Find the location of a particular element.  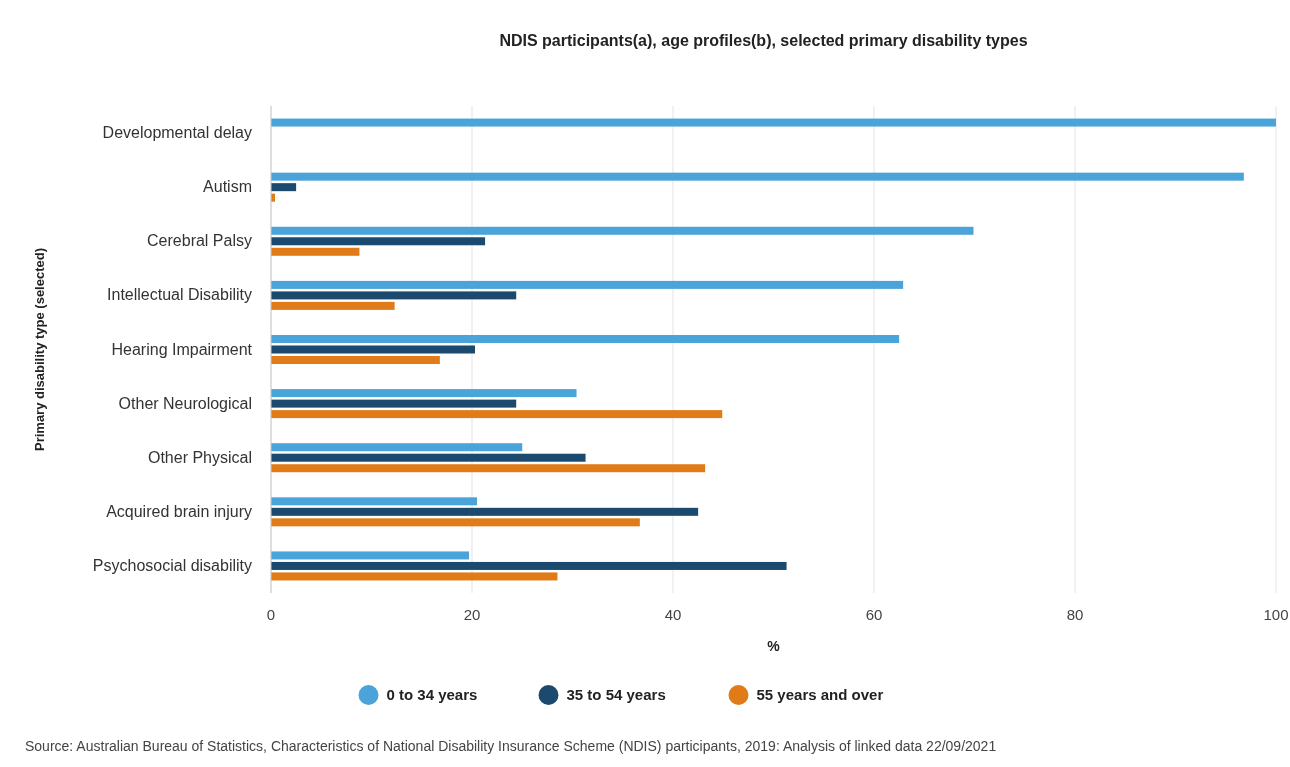

x-axis-title: % is located at coordinates (774, 646).